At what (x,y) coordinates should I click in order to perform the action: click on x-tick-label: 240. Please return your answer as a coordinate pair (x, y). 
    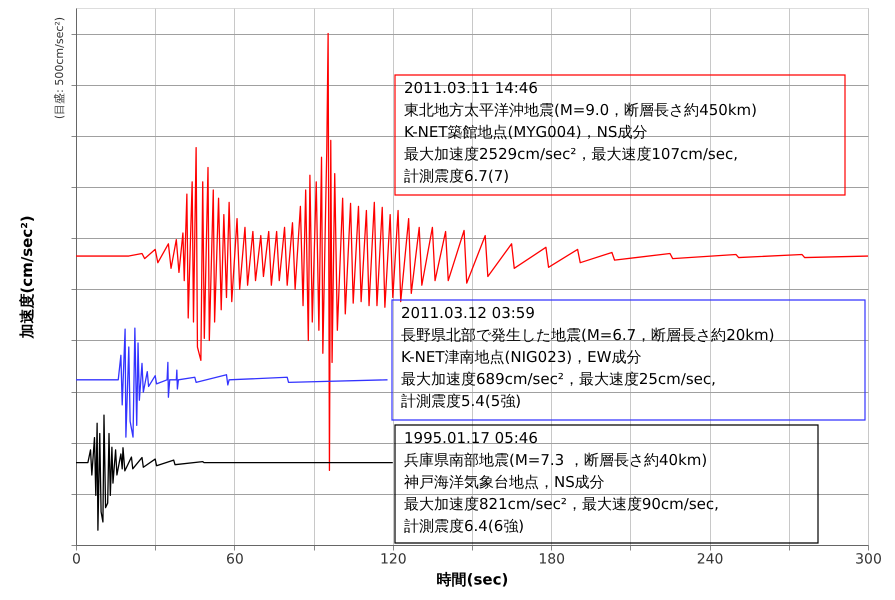
    Looking at the image, I should click on (710, 560).